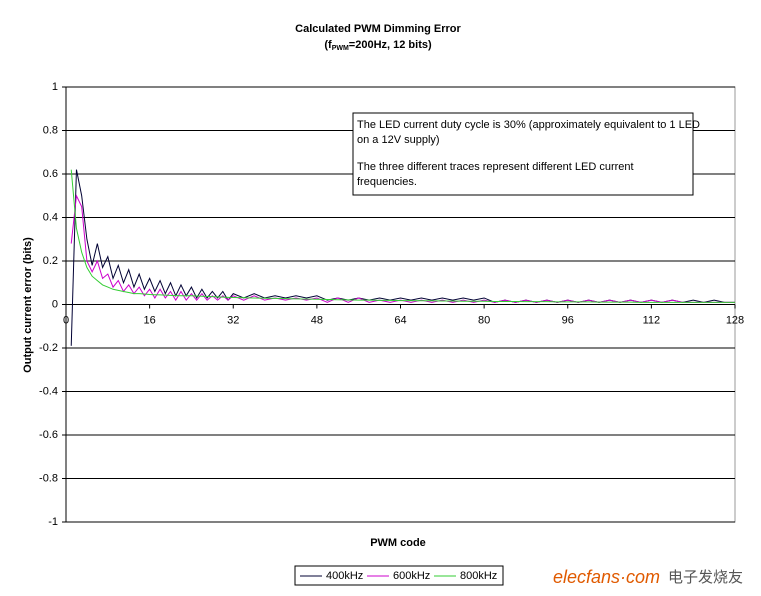 The image size is (761, 596). Describe the element at coordinates (317, 320) in the screenshot. I see `x-tick-label: 48` at that location.